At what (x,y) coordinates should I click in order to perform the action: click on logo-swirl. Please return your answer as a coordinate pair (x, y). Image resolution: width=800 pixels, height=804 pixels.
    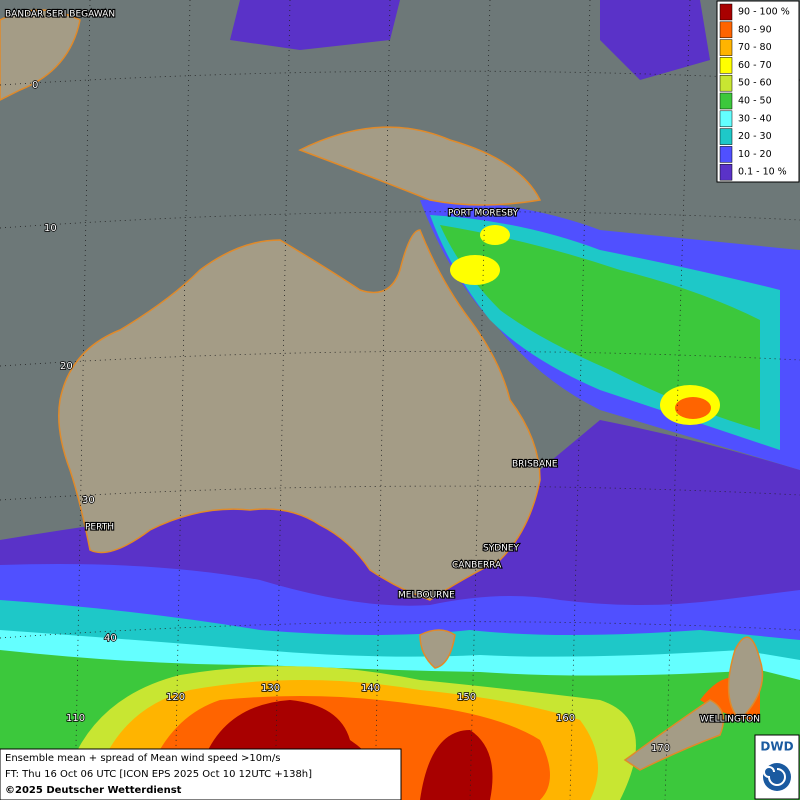
    Looking at the image, I should click on (774, 776).